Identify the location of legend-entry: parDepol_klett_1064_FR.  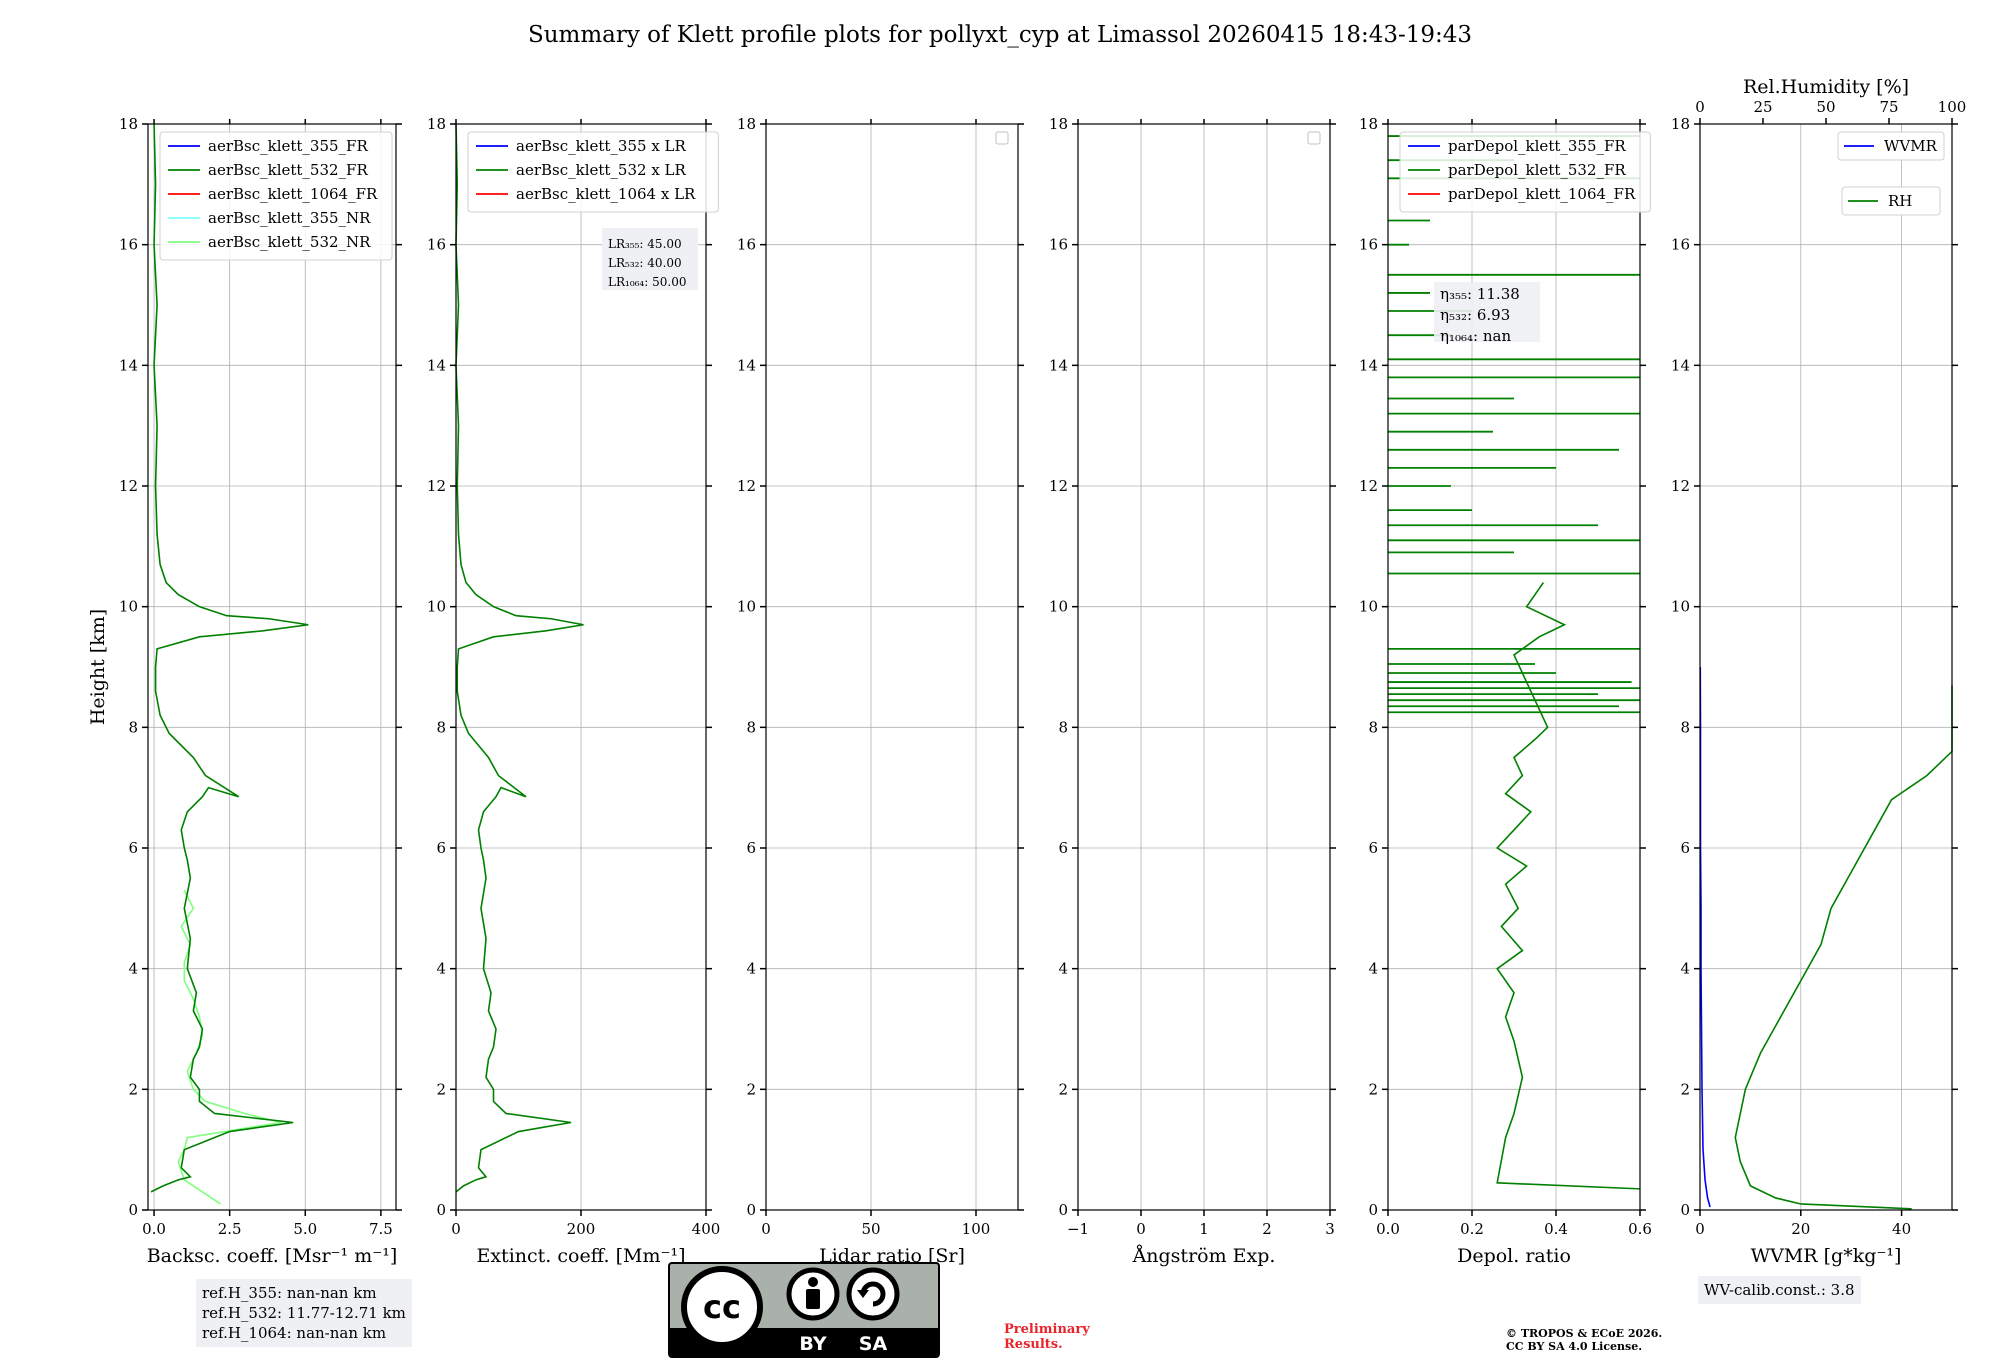
(1542, 194).